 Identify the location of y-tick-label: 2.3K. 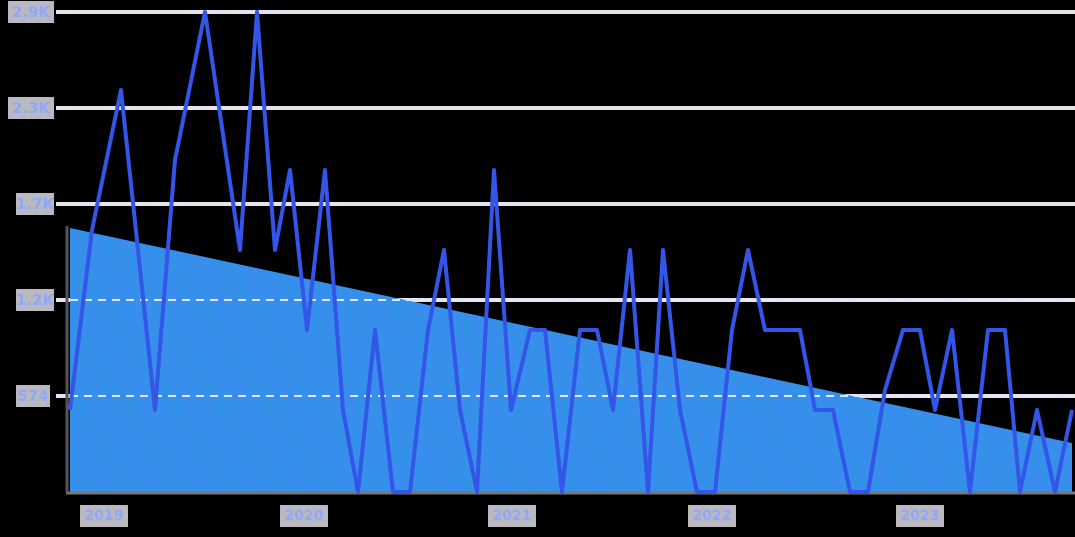
(31, 108).